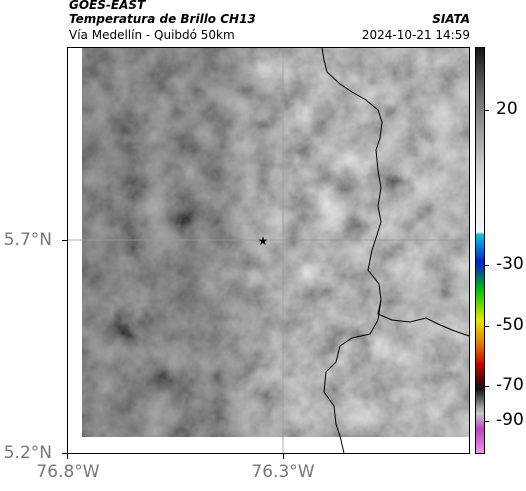 This screenshot has width=526, height=491. I want to click on colorbar-label: 20, so click(507, 109).